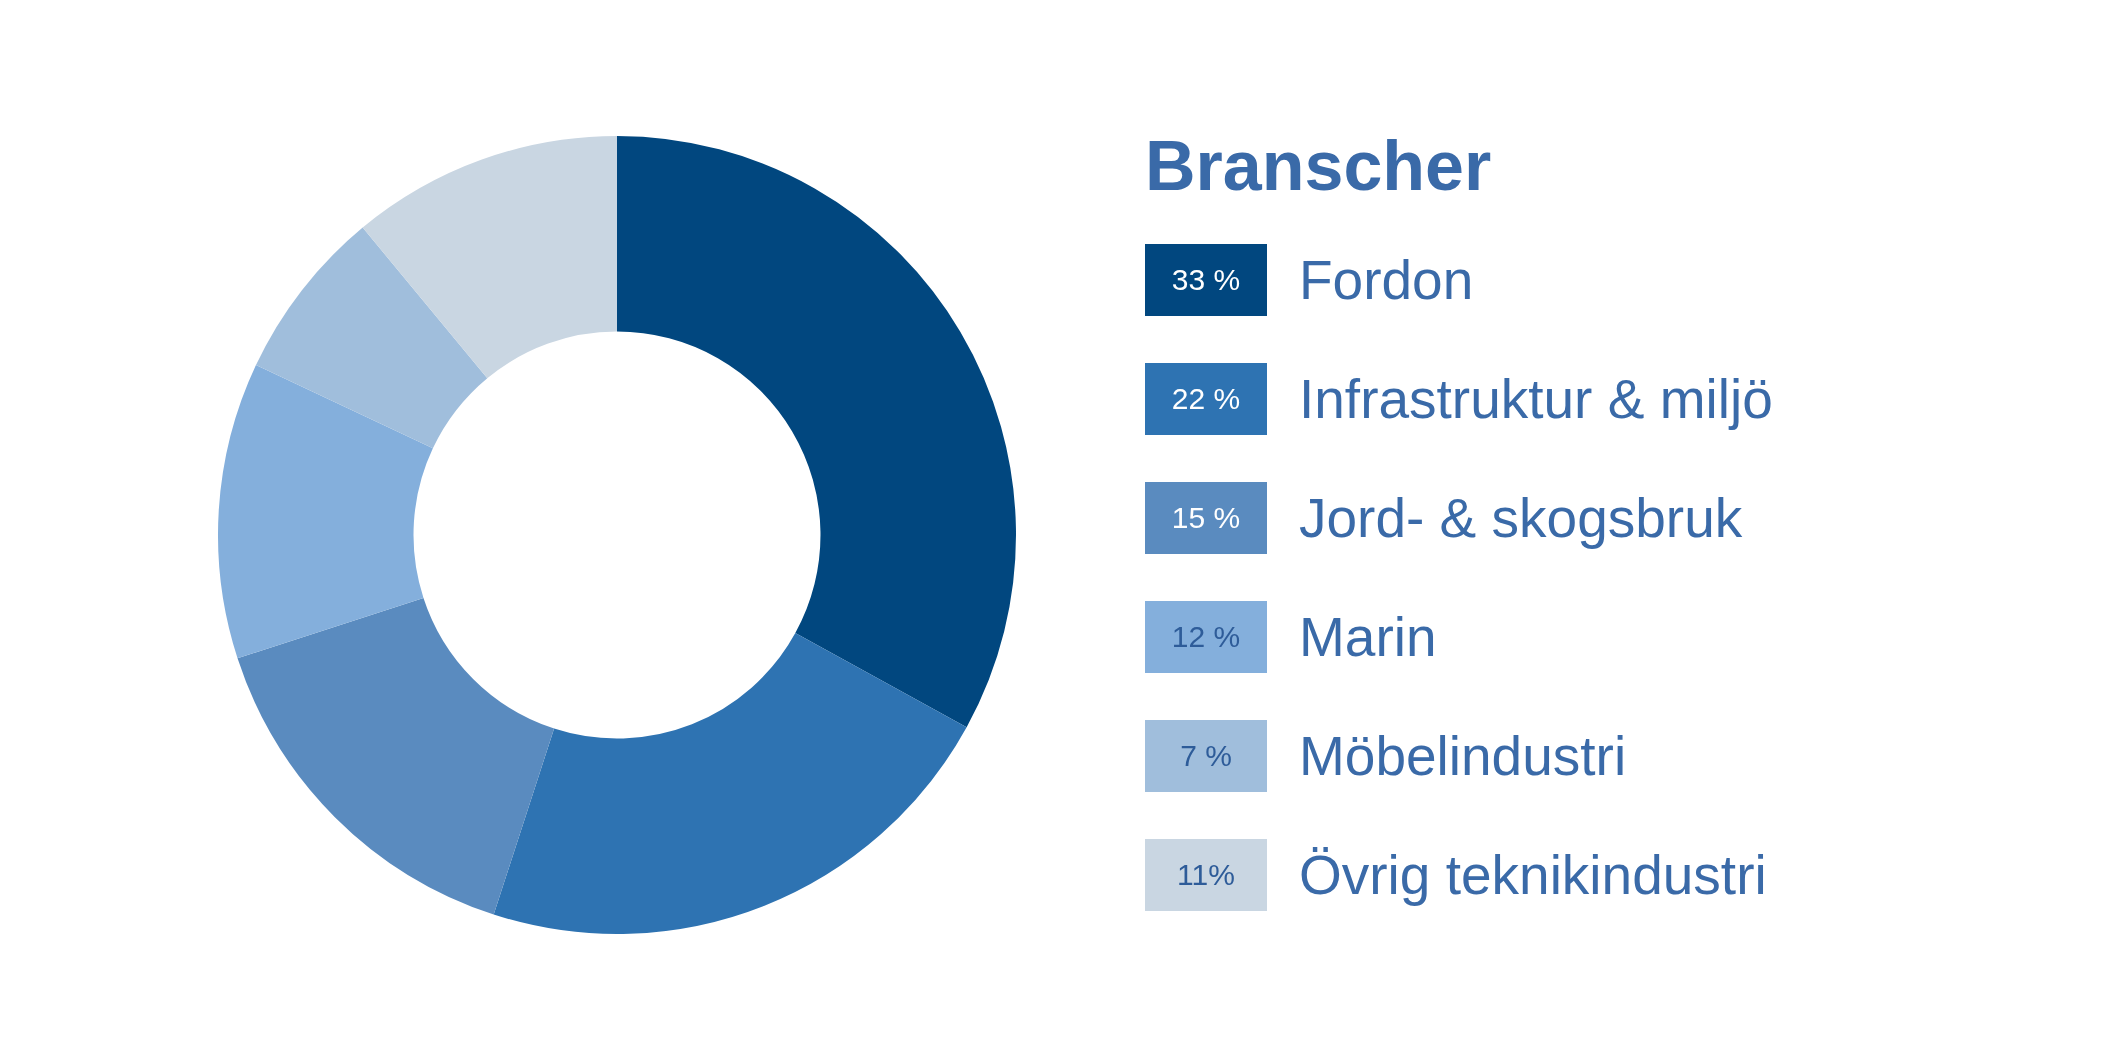 This screenshot has height=1039, width=2114. What do you see at coordinates (1206, 756) in the screenshot?
I see `data-label: 7 %` at bounding box center [1206, 756].